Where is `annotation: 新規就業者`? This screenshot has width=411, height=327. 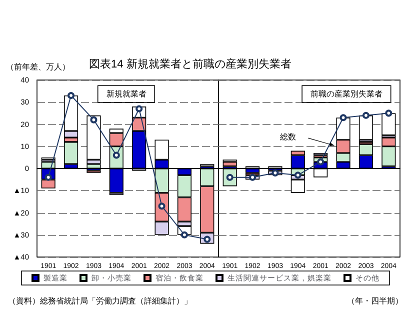
annotation: 新規就業者 is located at coordinates (126, 94).